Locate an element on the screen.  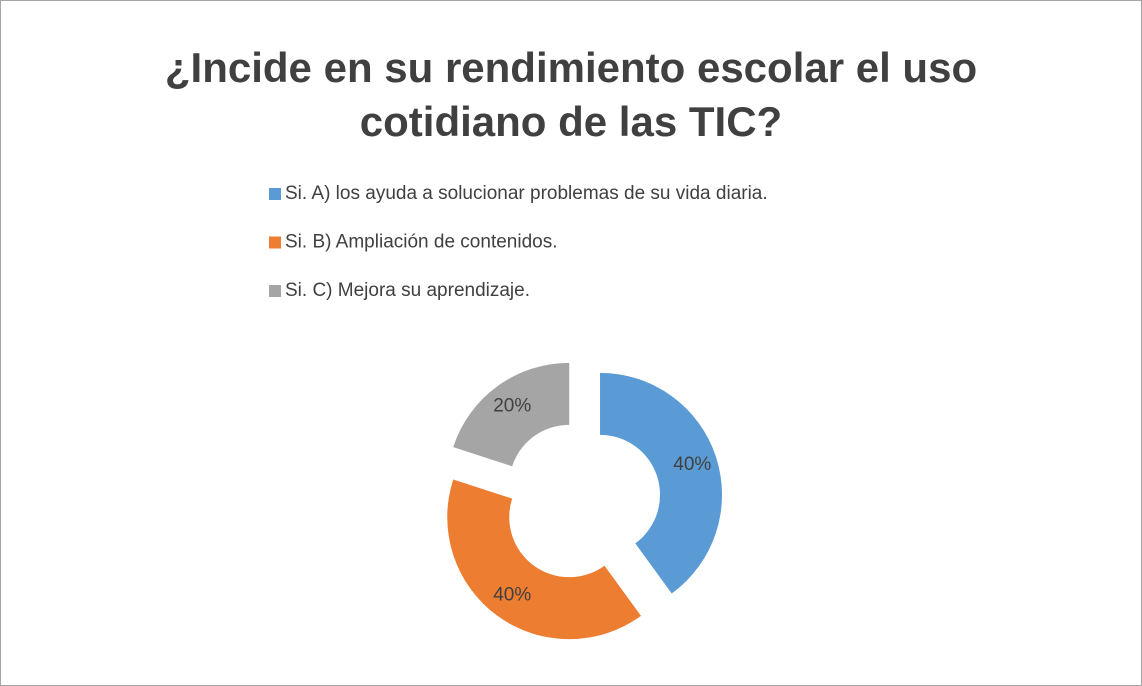
data-label: 20% is located at coordinates (512, 405).